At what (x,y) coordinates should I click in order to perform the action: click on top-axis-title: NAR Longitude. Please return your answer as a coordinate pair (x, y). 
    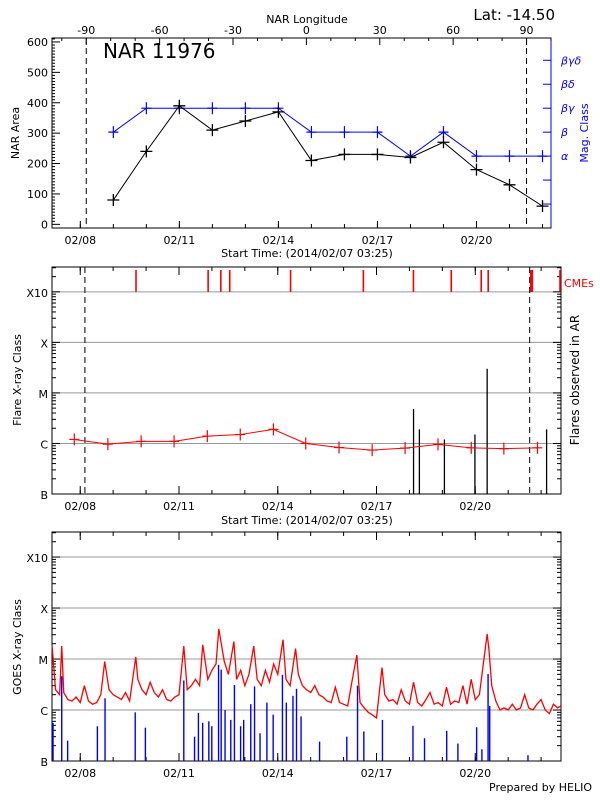
    Looking at the image, I should click on (307, 19).